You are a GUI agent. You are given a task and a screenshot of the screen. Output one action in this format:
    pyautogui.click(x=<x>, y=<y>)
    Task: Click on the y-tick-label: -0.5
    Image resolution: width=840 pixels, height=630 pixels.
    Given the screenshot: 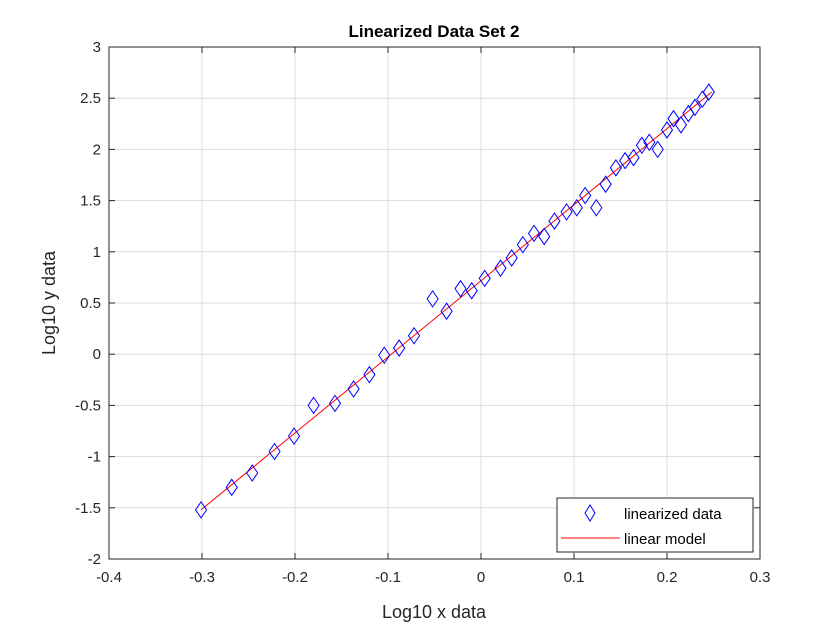 What is the action you would take?
    pyautogui.click(x=88, y=405)
    